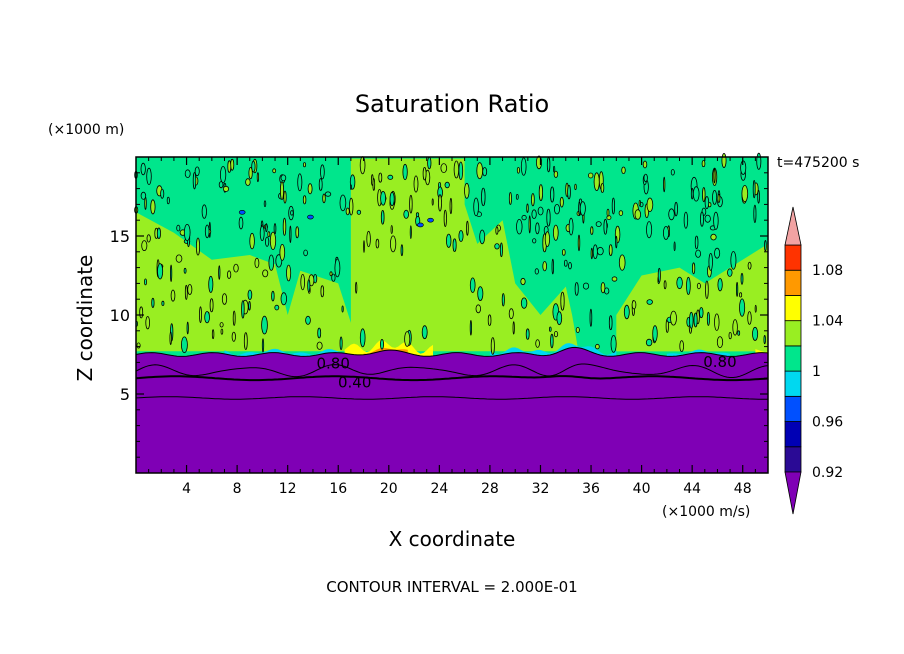  I want to click on contour-line-interface, so click(452, 351).